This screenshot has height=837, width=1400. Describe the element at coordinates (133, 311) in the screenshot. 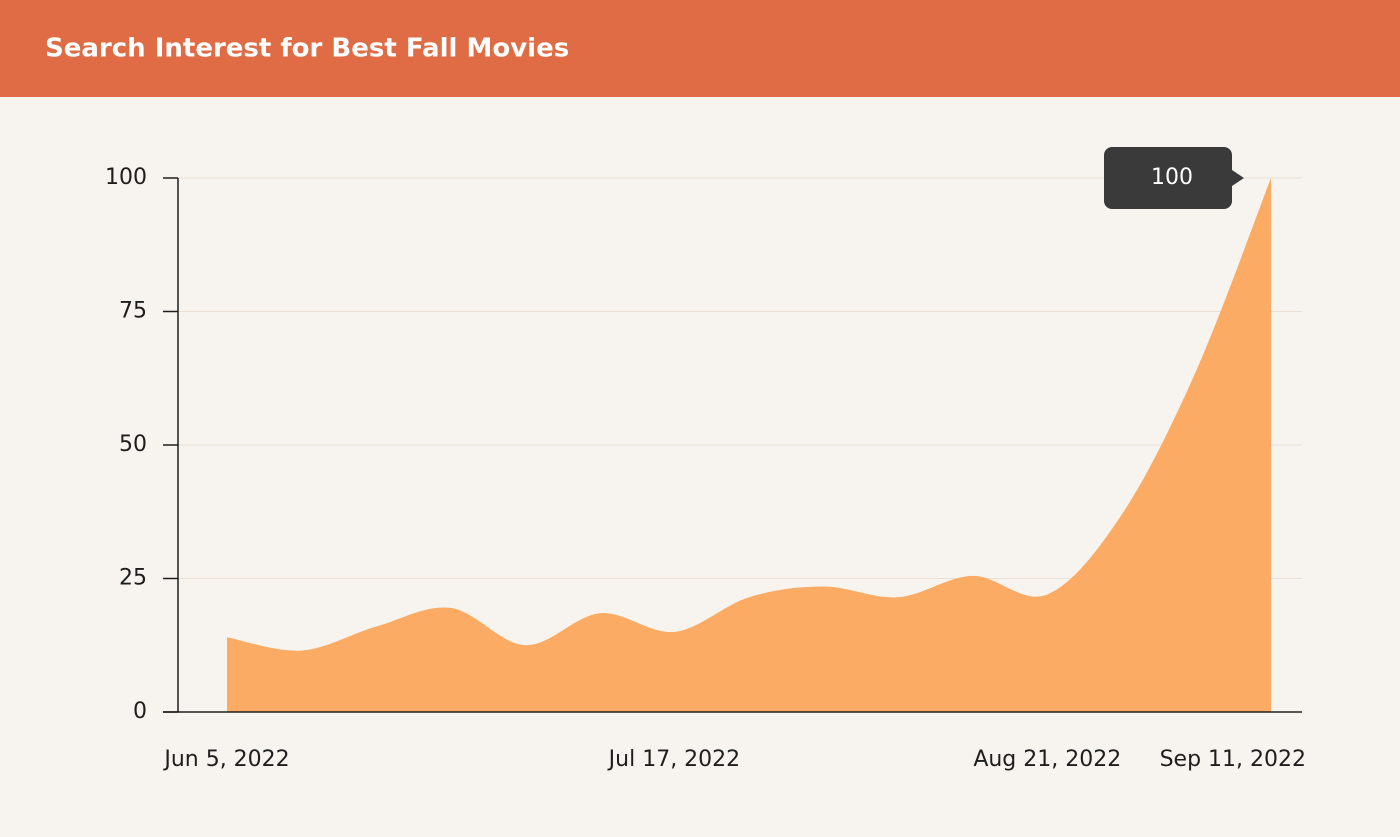

I see `y-tick-label: 75` at that location.